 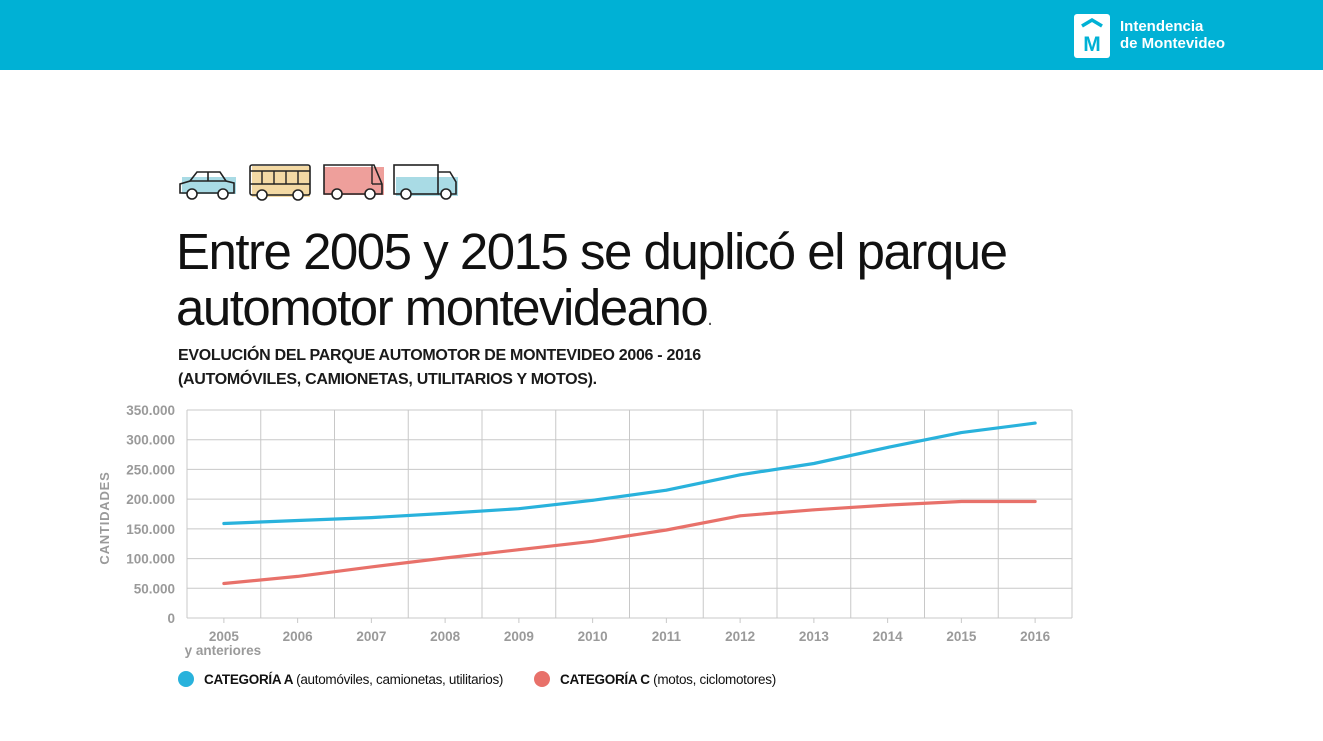 I want to click on y-tick-label: 100.000, so click(x=150, y=559).